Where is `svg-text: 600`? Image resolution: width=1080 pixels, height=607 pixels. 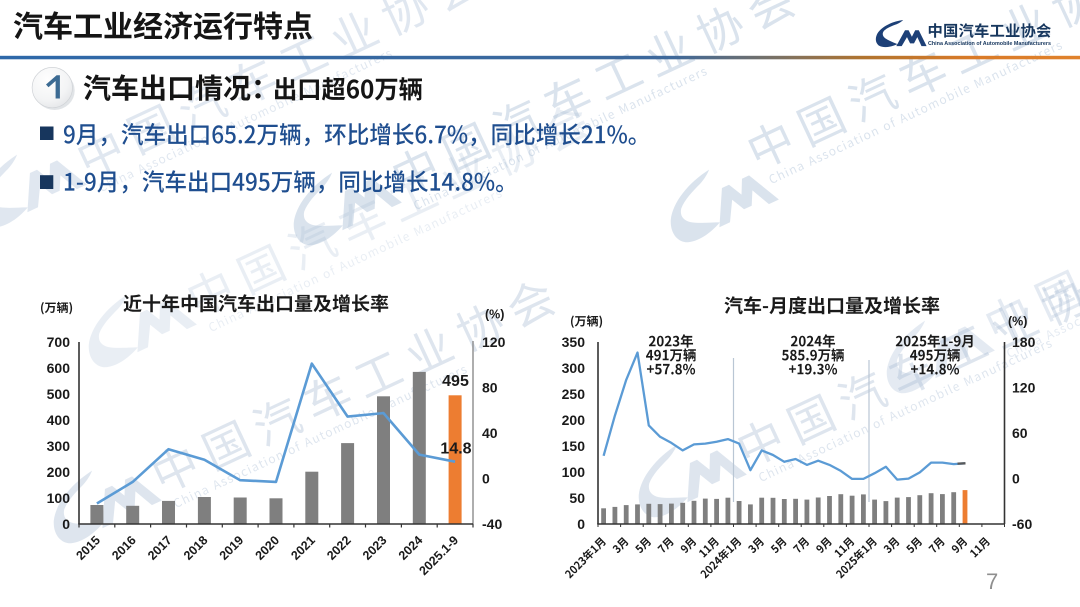
svg-text: 600 is located at coordinates (59, 368).